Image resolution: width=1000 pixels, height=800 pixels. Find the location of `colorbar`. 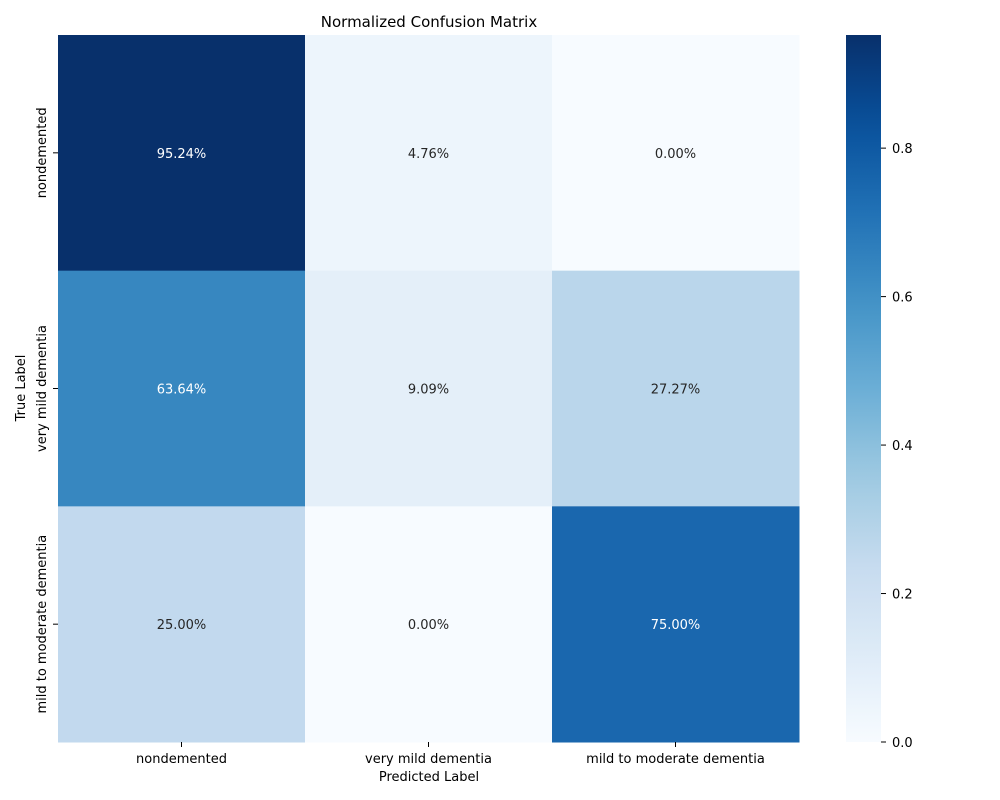

colorbar is located at coordinates (863, 388).